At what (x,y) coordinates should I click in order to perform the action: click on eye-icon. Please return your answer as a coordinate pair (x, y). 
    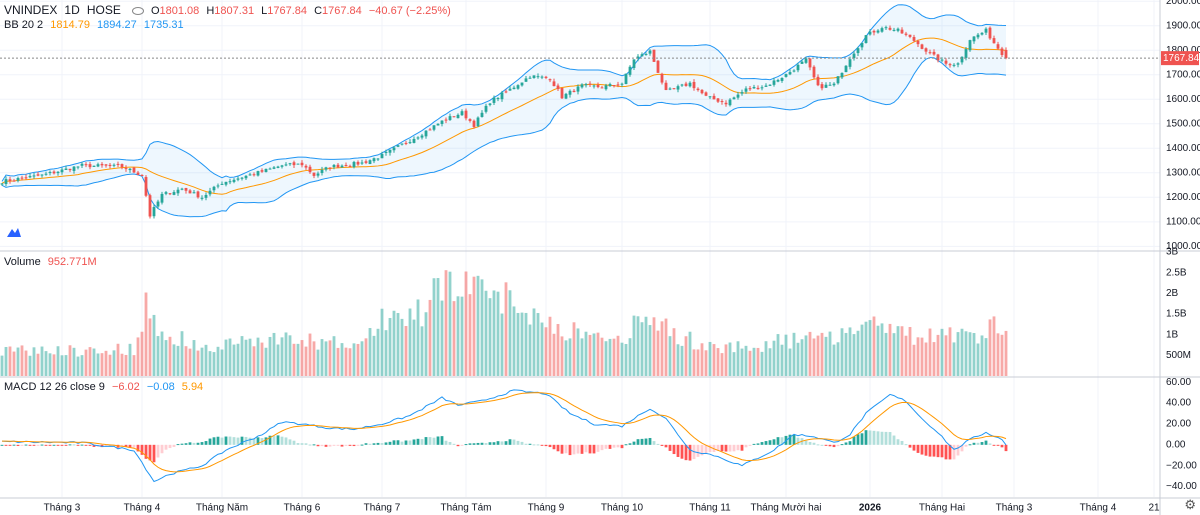
    Looking at the image, I should click on (137, 11).